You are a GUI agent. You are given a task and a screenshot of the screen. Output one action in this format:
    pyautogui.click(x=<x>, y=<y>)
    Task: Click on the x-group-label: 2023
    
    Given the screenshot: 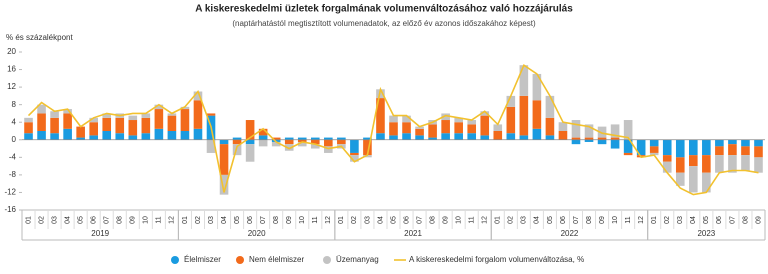 What is the action you would take?
    pyautogui.click(x=706, y=233)
    